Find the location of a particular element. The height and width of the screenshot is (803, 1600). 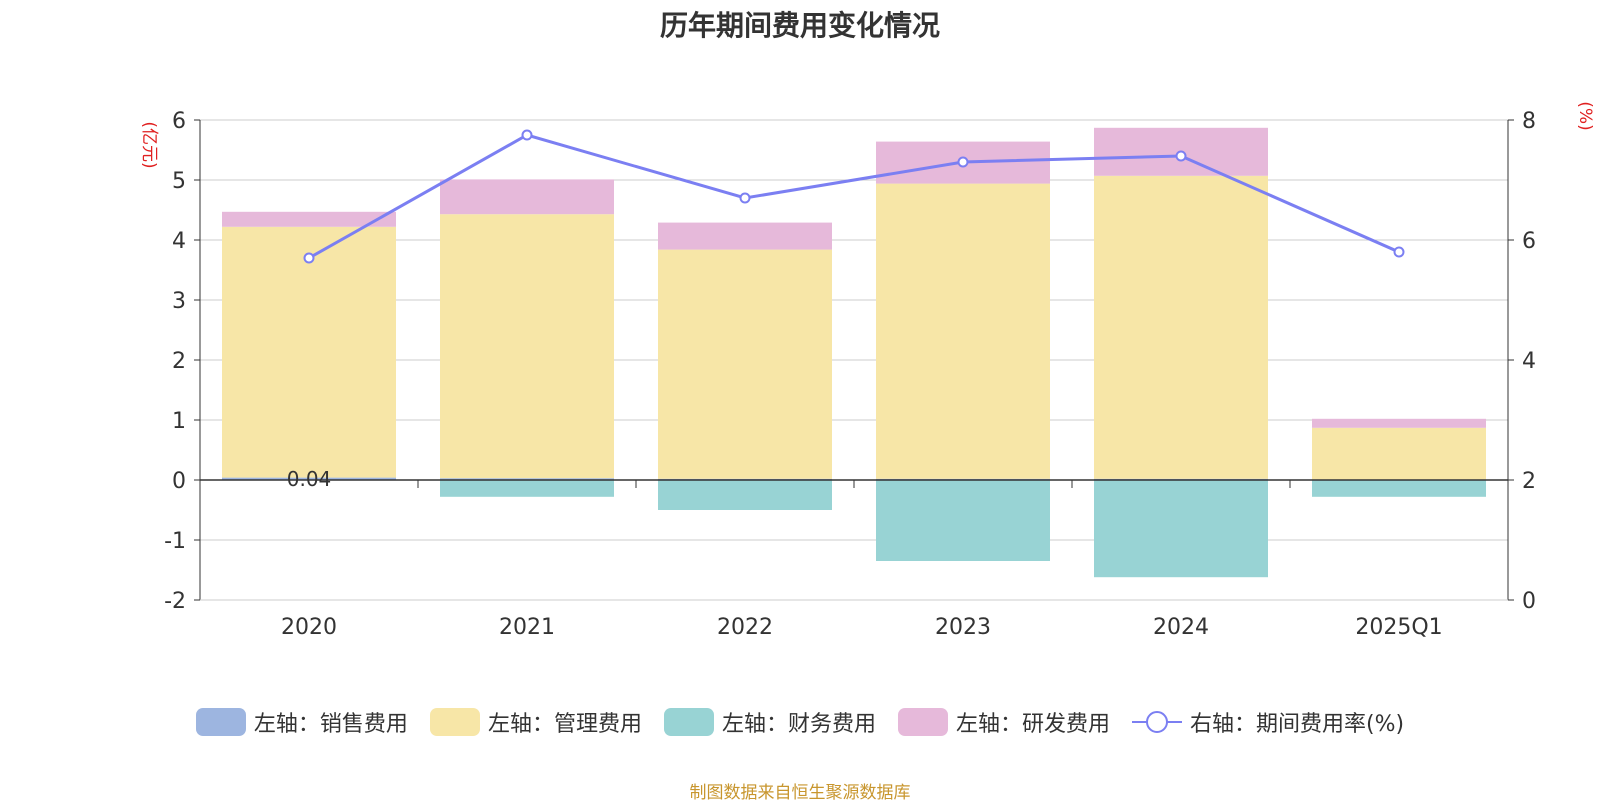

category-label: 2021 is located at coordinates (527, 627).